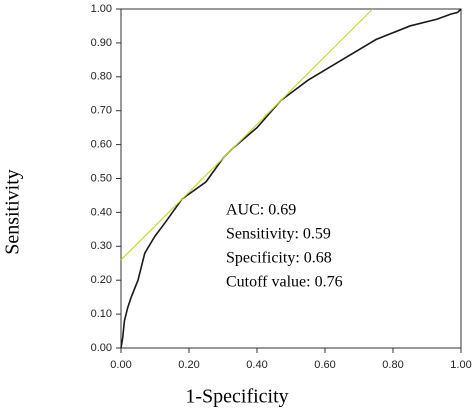  What do you see at coordinates (324, 365) in the screenshot?
I see `x-tick-label: 0.60` at bounding box center [324, 365].